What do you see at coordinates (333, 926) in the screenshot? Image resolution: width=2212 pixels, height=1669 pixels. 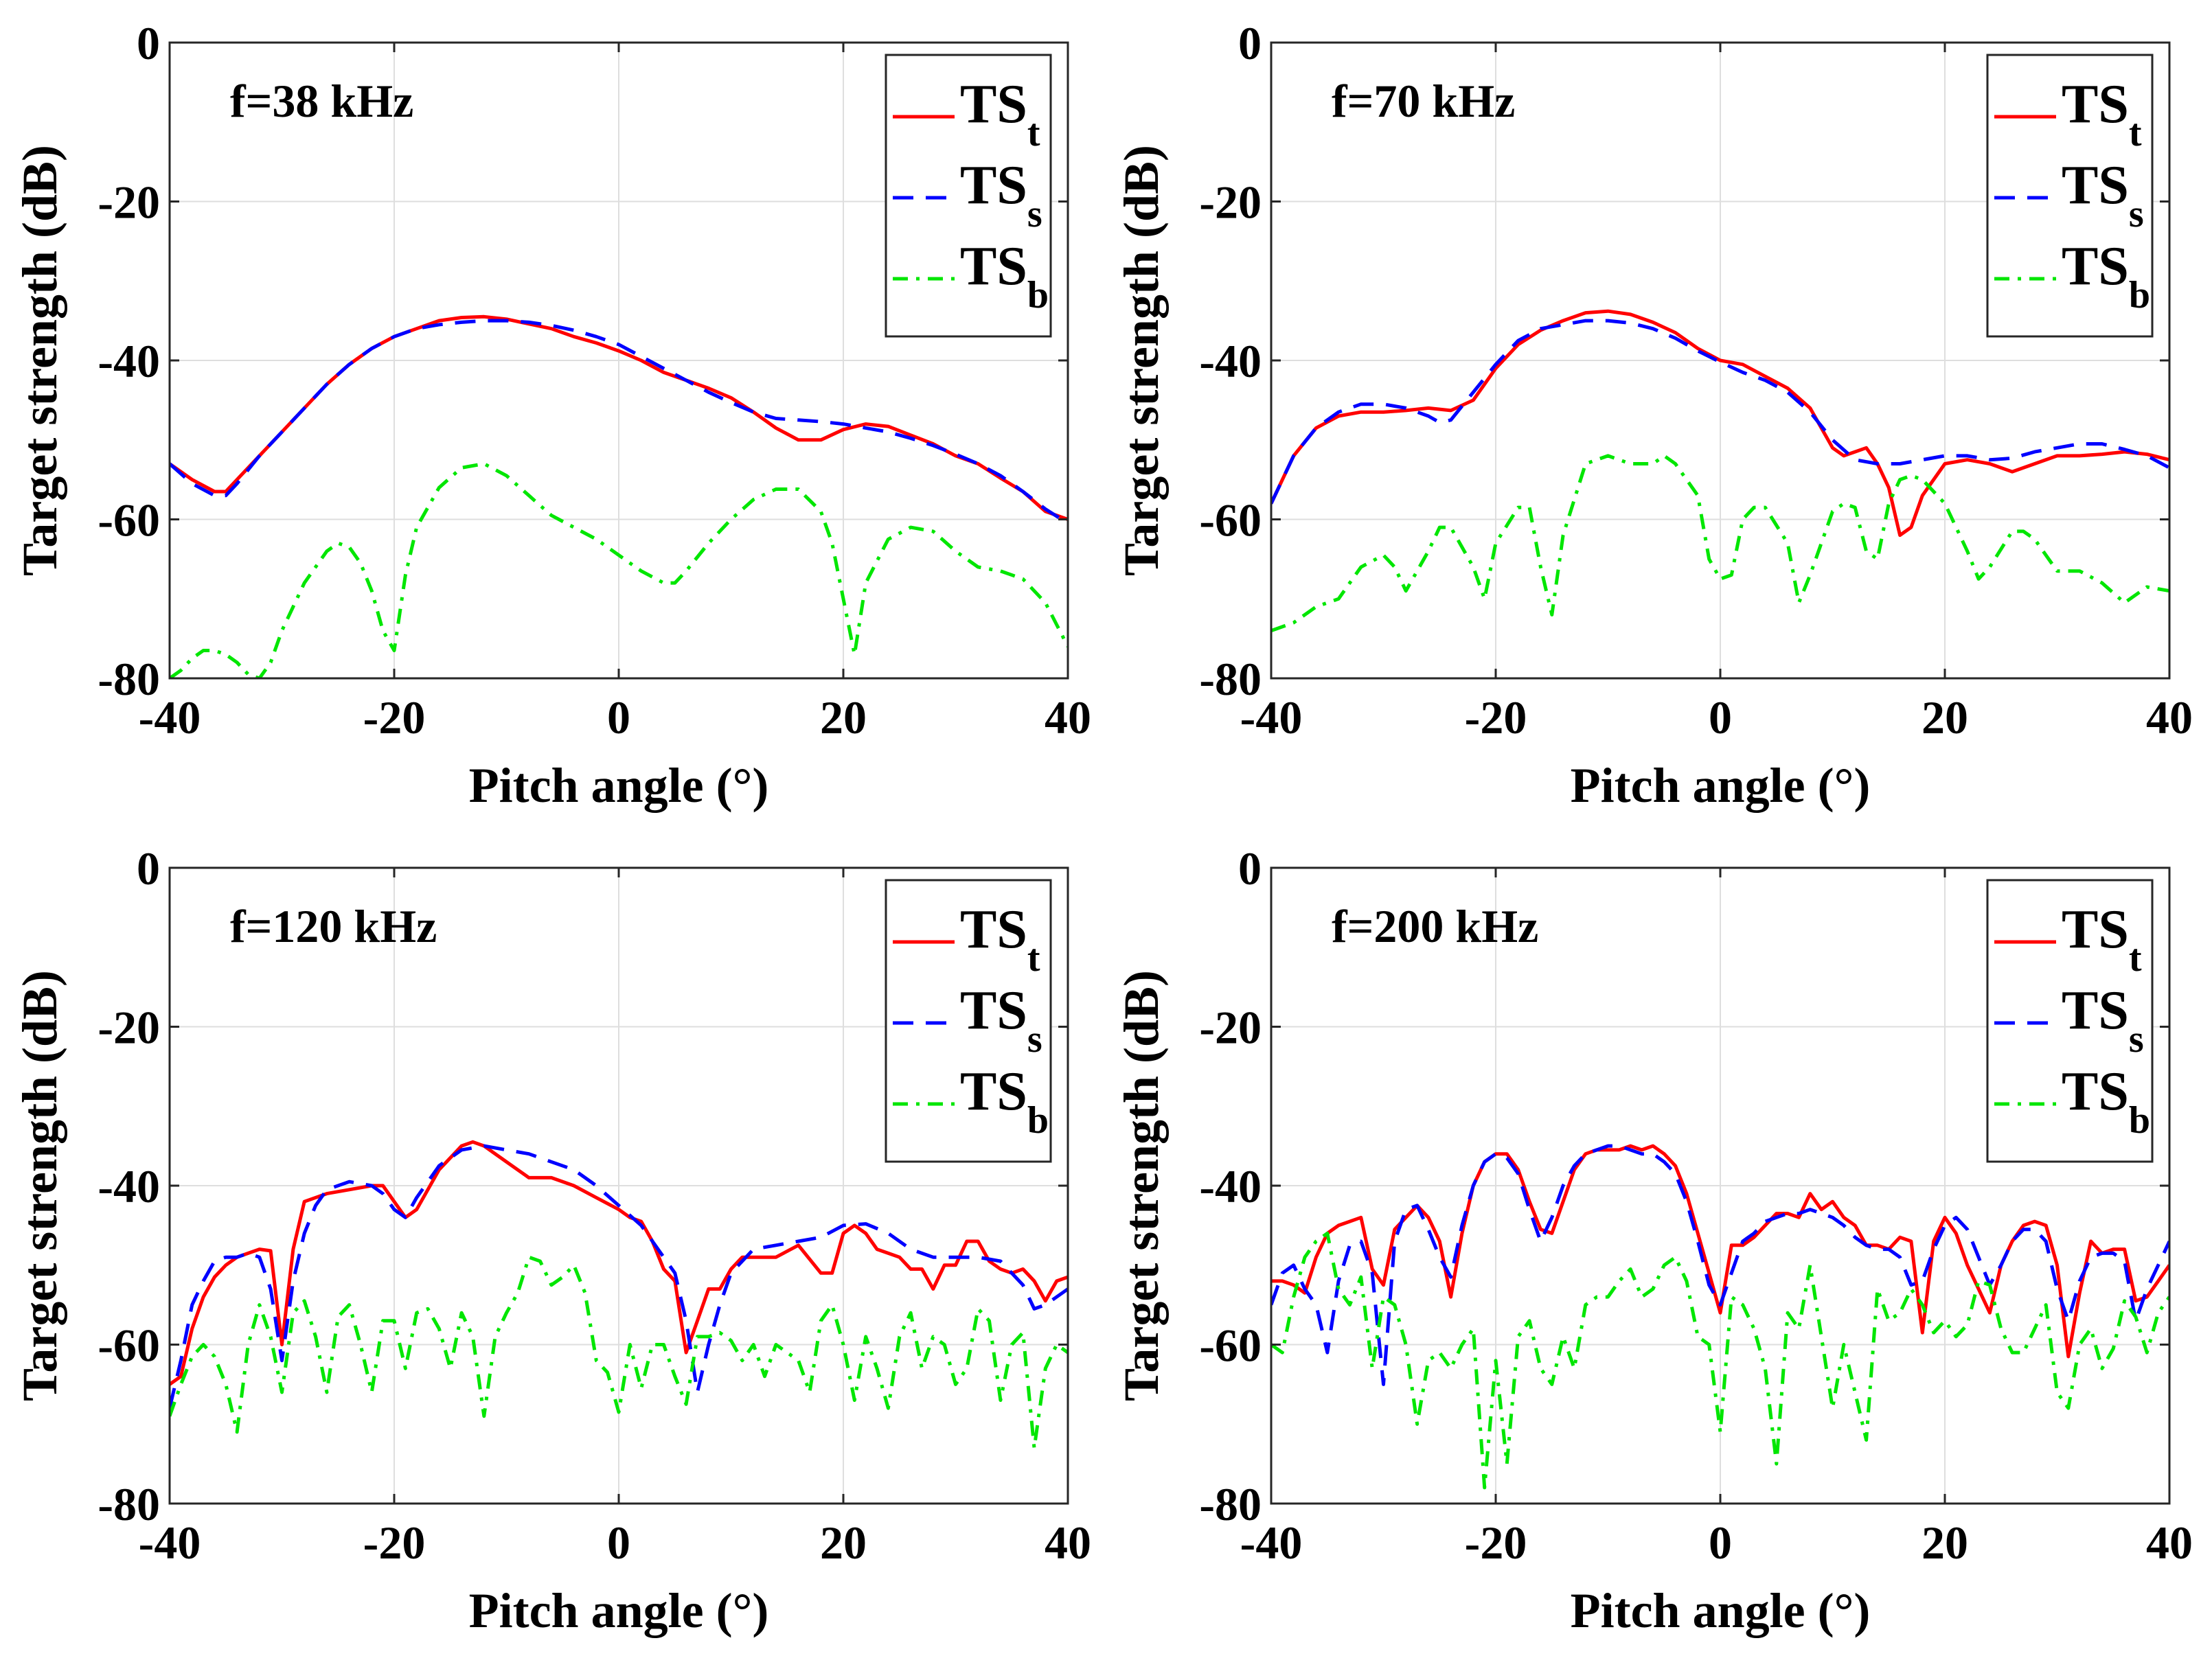 I see `frequency-annotation: f=120 kHz` at bounding box center [333, 926].